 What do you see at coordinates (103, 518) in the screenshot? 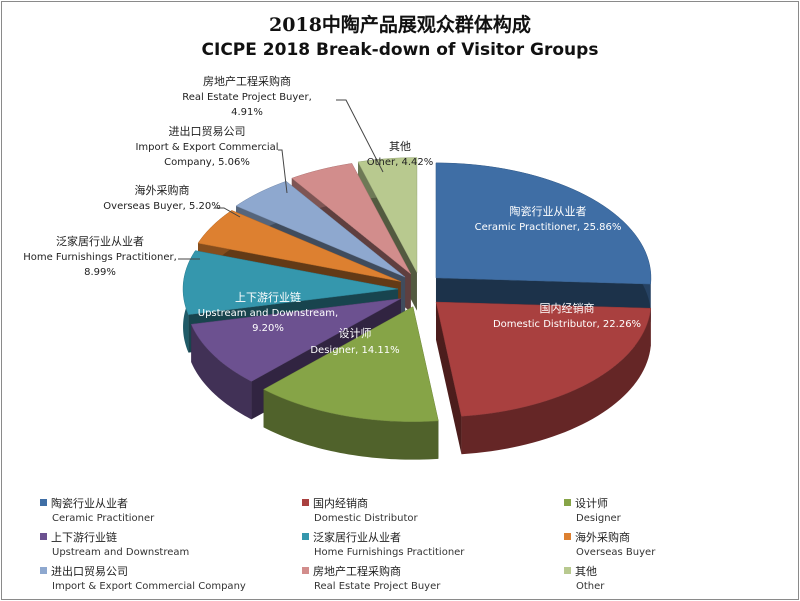
I see `legend-label-en: Ceramic Practitioner` at bounding box center [103, 518].